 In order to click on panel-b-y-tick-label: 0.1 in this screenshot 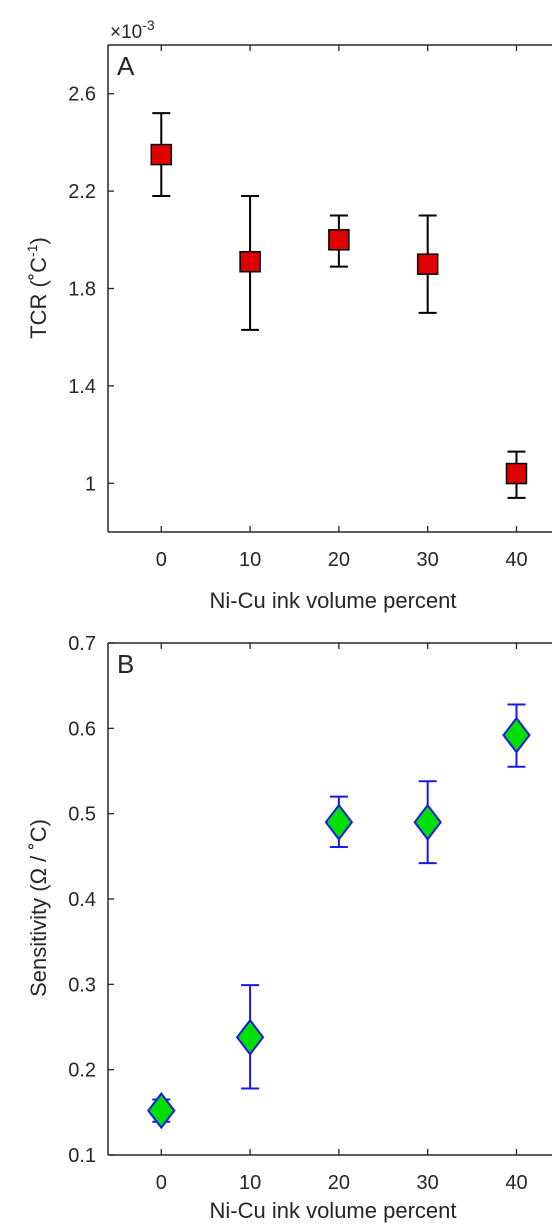, I will do `click(82, 1156)`.